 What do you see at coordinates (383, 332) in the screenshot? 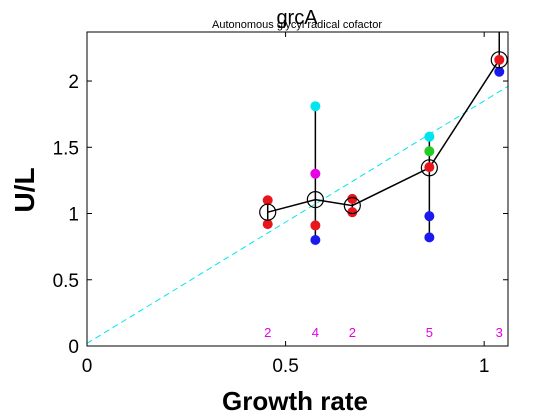
I see `group-counts: 2 4 2 5 3` at bounding box center [383, 332].